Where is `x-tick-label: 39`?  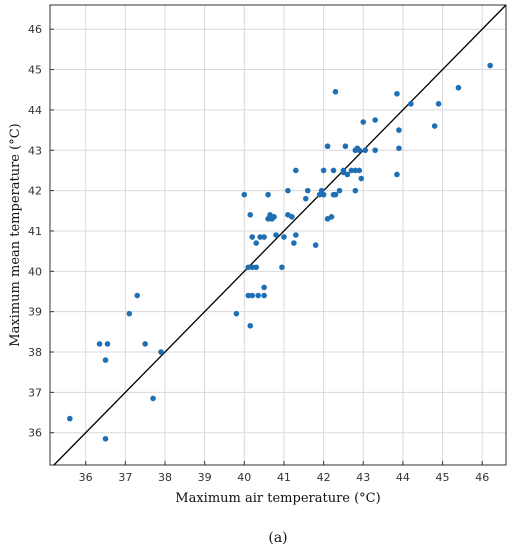 x-tick-label: 39 is located at coordinates (205, 477).